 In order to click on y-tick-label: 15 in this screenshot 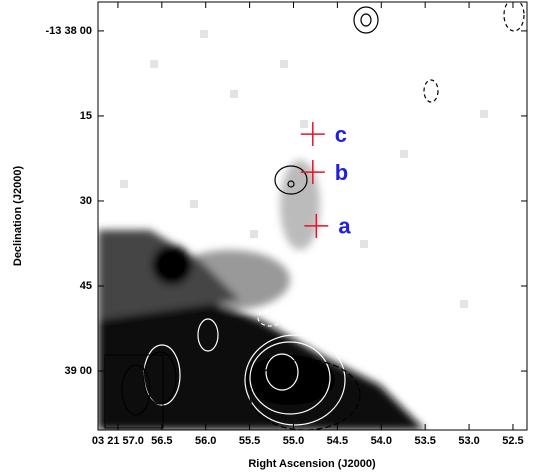, I will do `click(86, 116)`.